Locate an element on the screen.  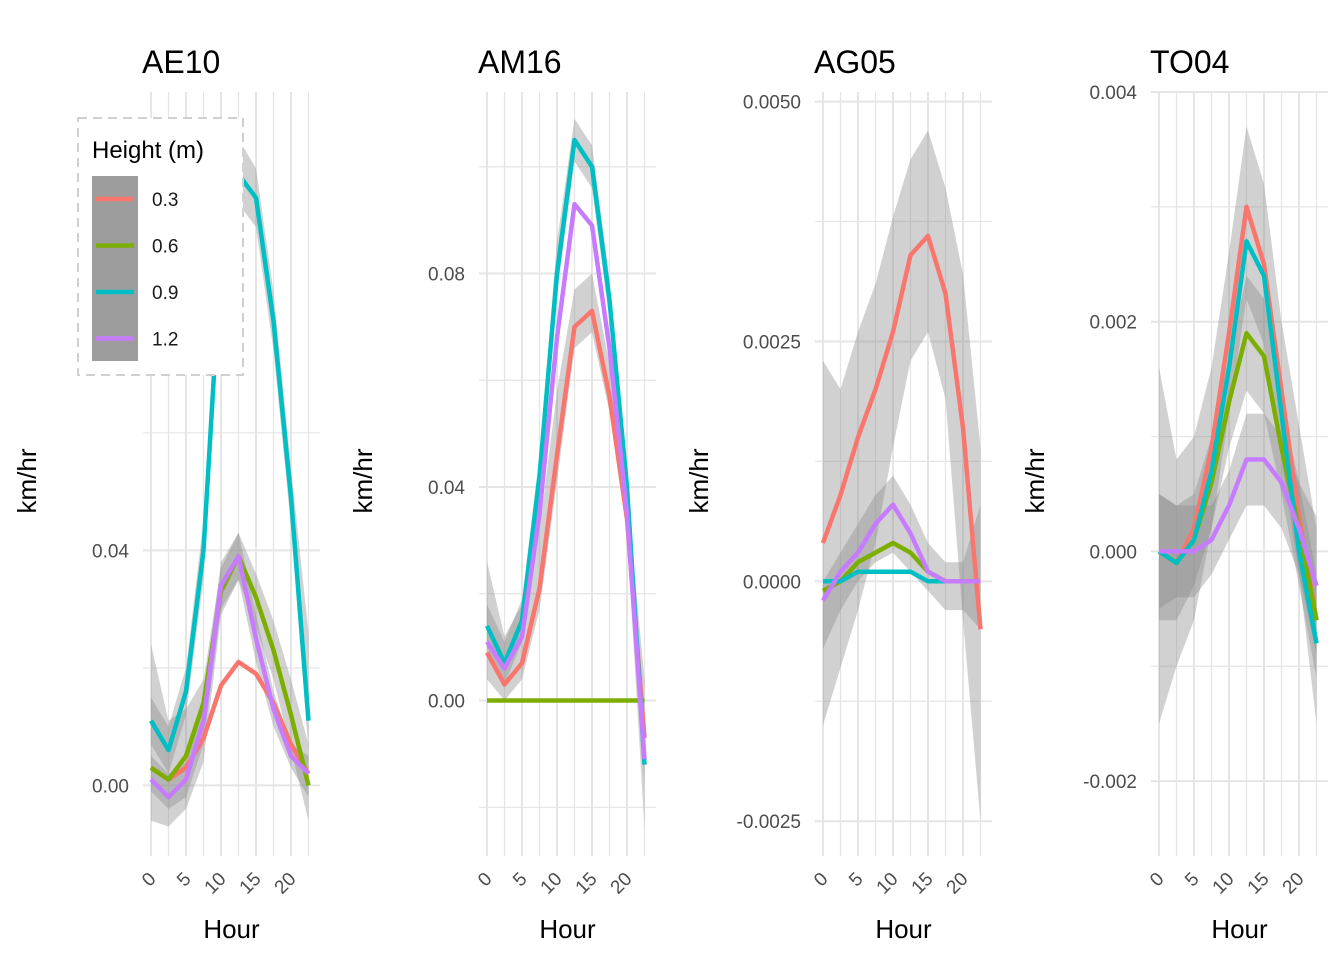
y-tick-label: 0.0025 is located at coordinates (772, 342).